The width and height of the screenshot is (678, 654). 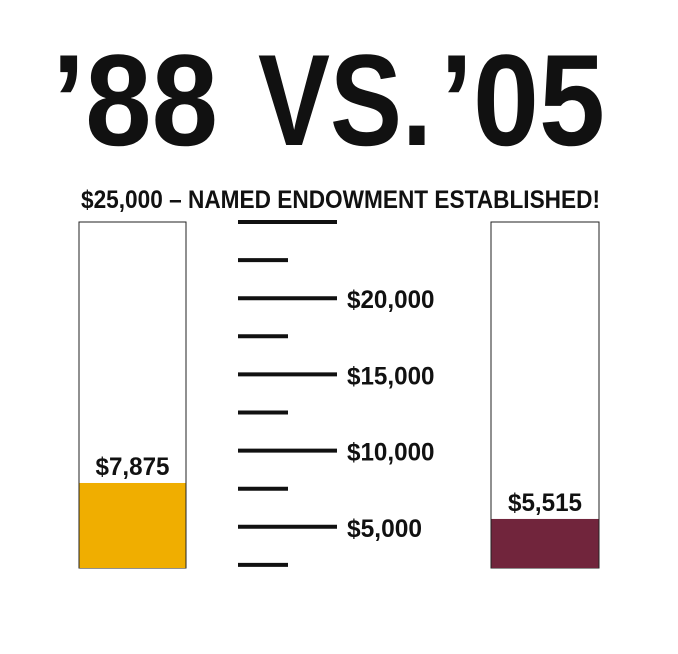 What do you see at coordinates (391, 376) in the screenshot?
I see `y-tick-label: $15,000` at bounding box center [391, 376].